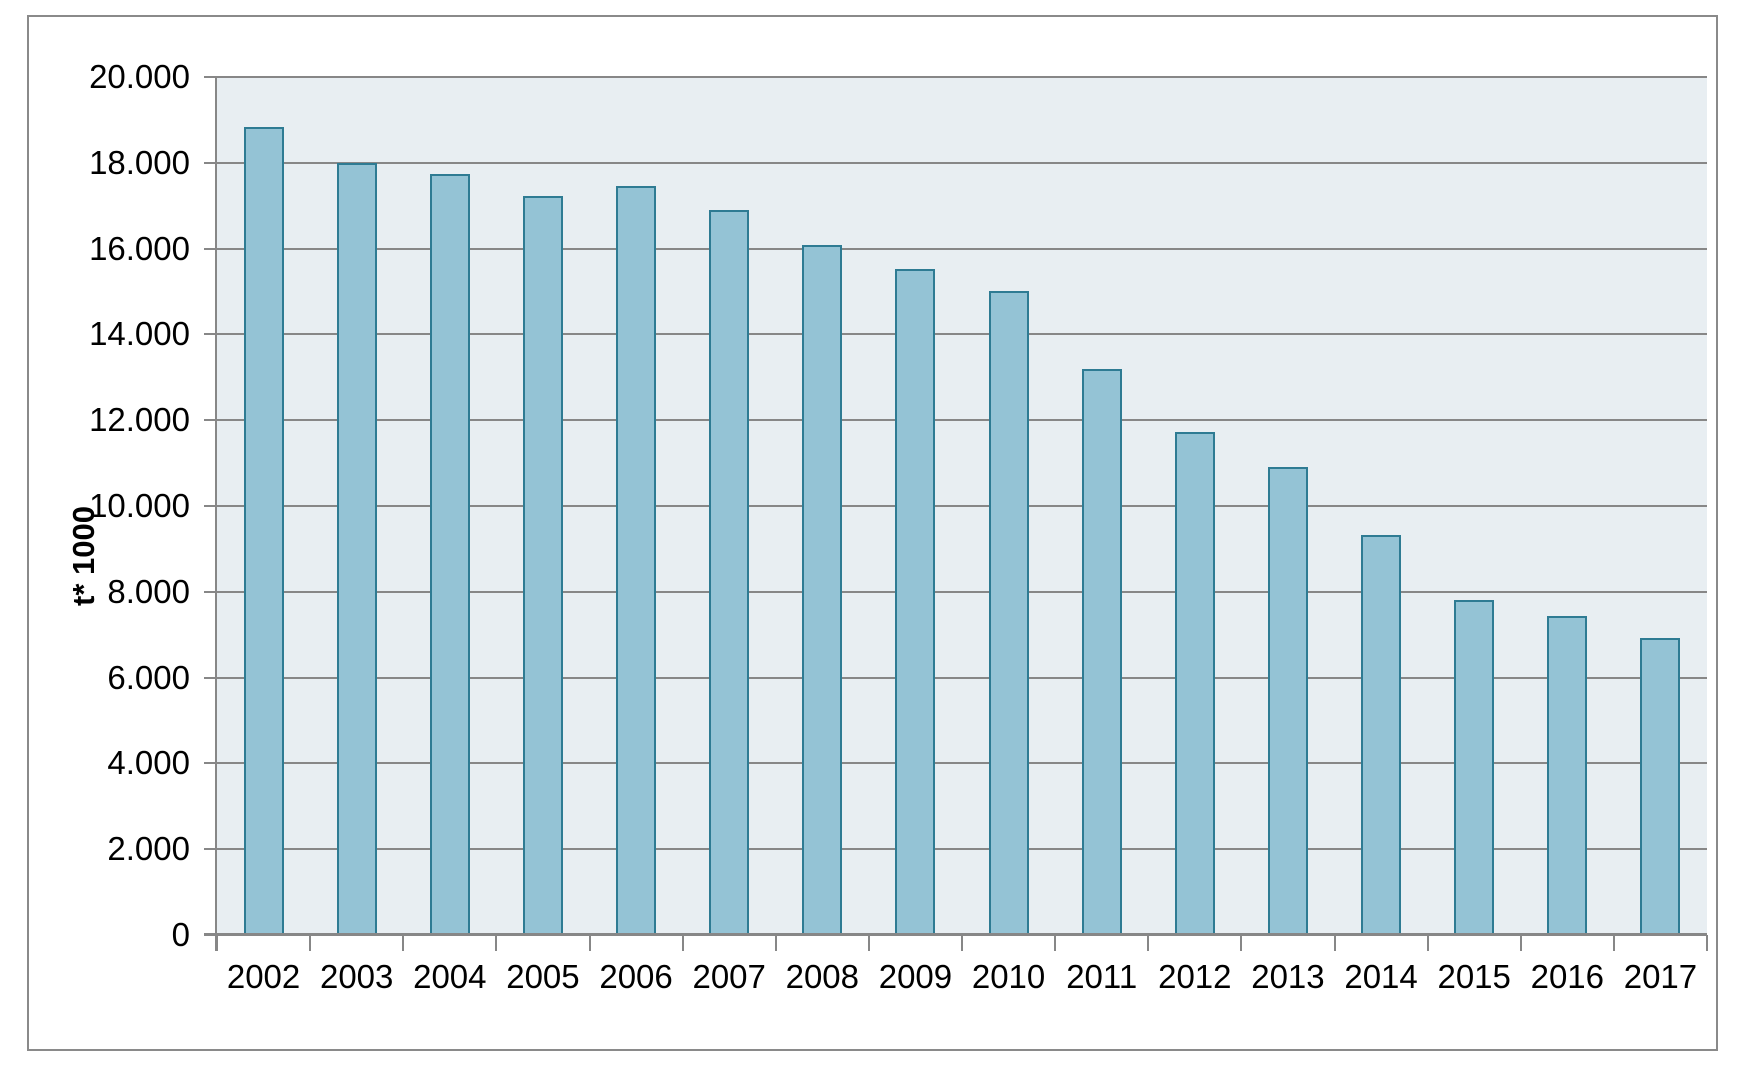 The width and height of the screenshot is (1746, 1072). What do you see at coordinates (139, 248) in the screenshot?
I see `y-tick-label: 16.000` at bounding box center [139, 248].